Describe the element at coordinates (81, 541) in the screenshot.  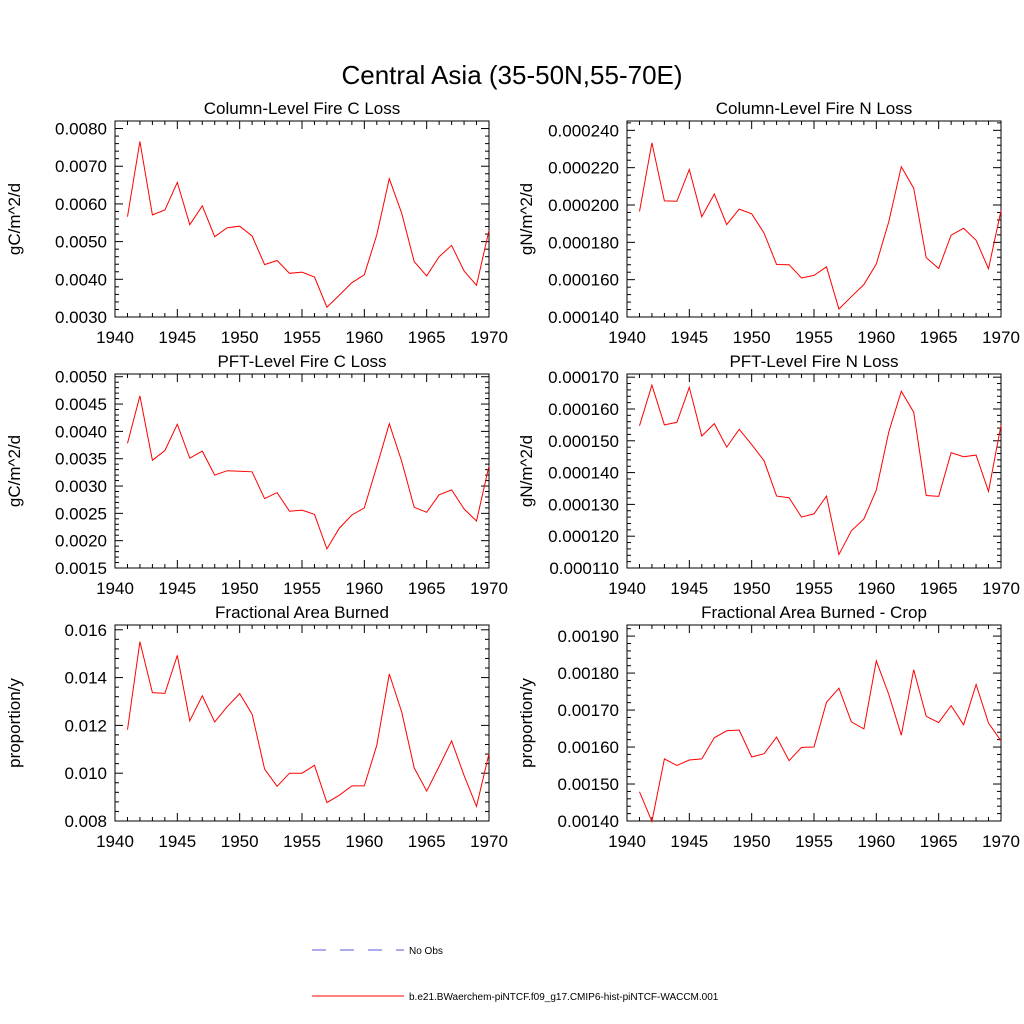
I see `y-tick-label: 0.0020` at that location.